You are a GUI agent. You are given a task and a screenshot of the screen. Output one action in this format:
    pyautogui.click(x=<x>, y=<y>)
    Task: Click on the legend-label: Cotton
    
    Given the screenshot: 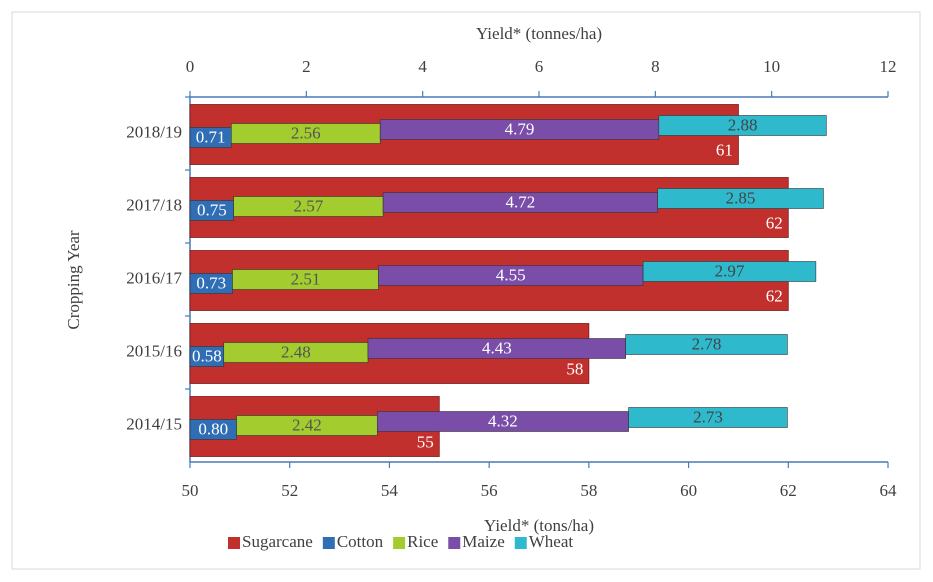 What is the action you would take?
    pyautogui.click(x=360, y=541)
    